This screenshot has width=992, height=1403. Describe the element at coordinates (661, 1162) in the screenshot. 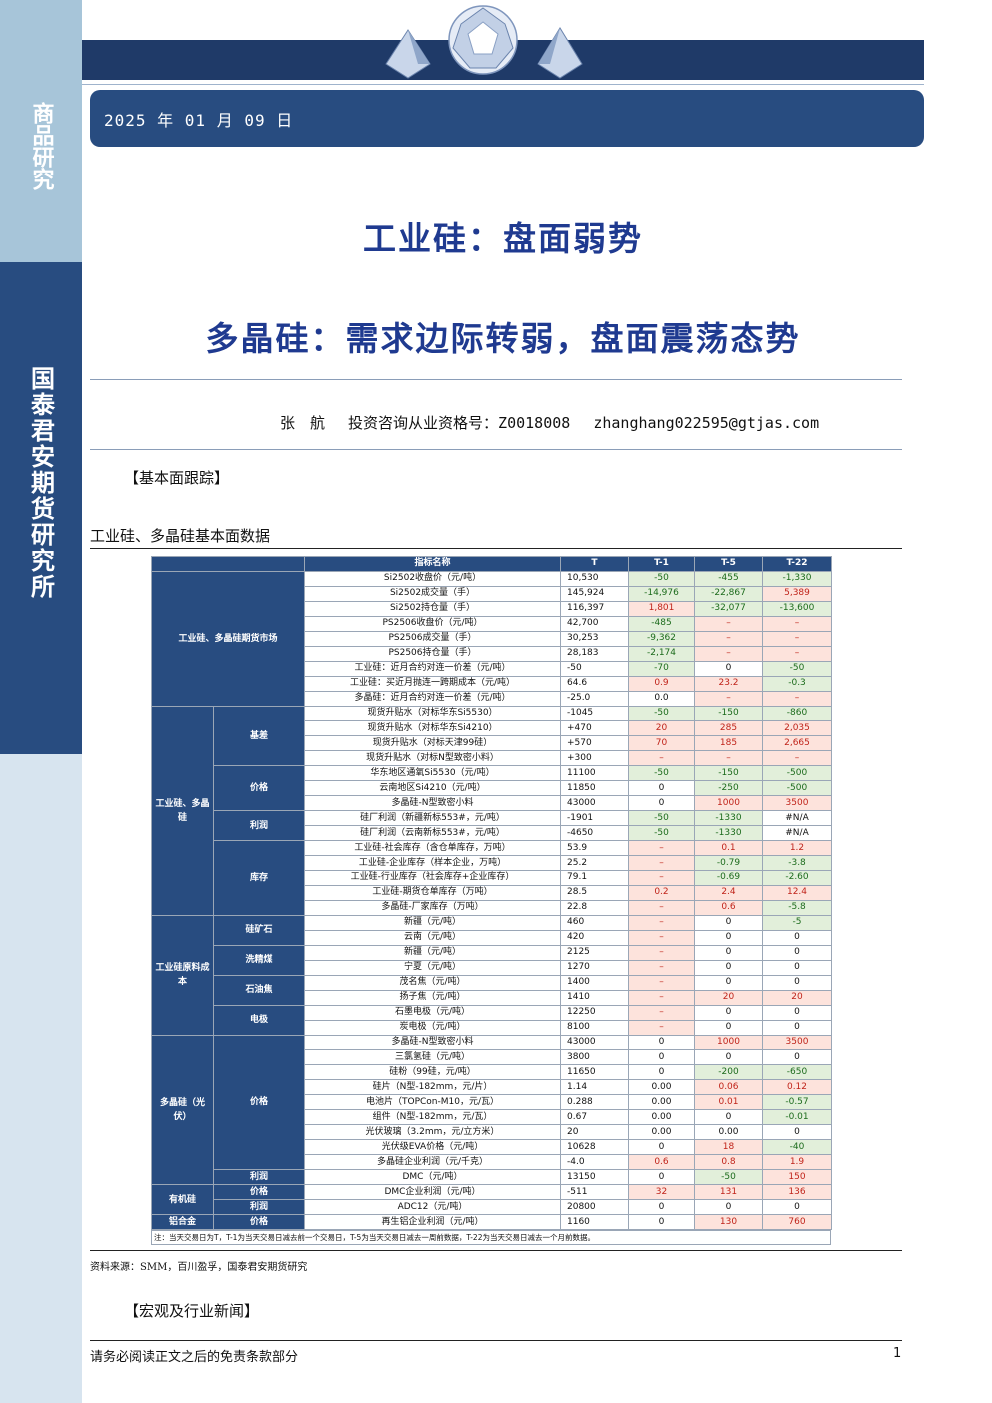

I see `value-t1-cell: 0.6` at that location.